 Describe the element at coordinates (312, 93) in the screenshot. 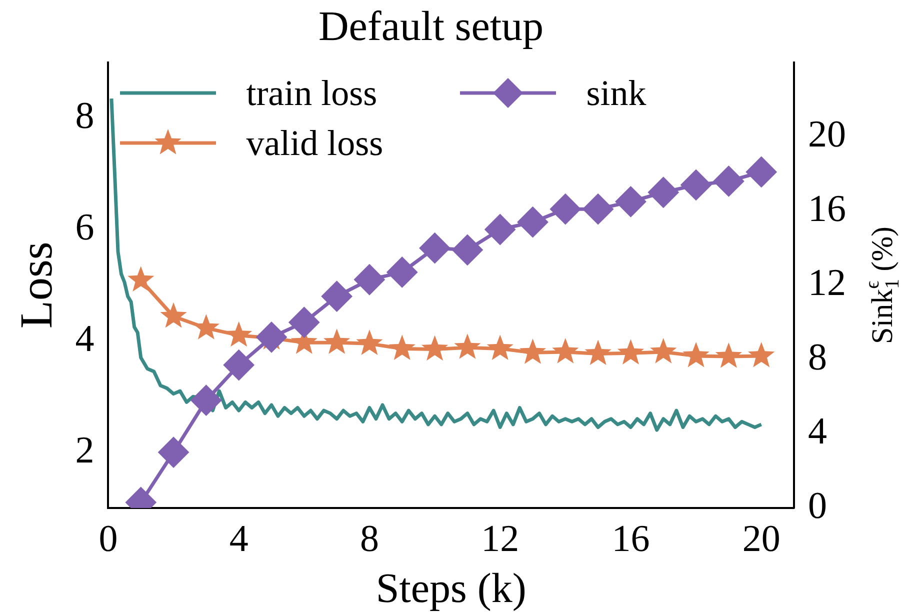

I see `legend-label: train loss` at that location.